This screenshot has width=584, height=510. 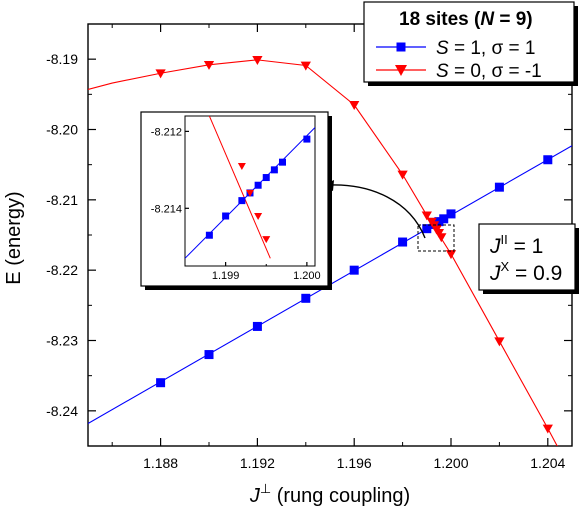 I want to click on legend-title-plain: 18 sites (, so click(x=440, y=19).